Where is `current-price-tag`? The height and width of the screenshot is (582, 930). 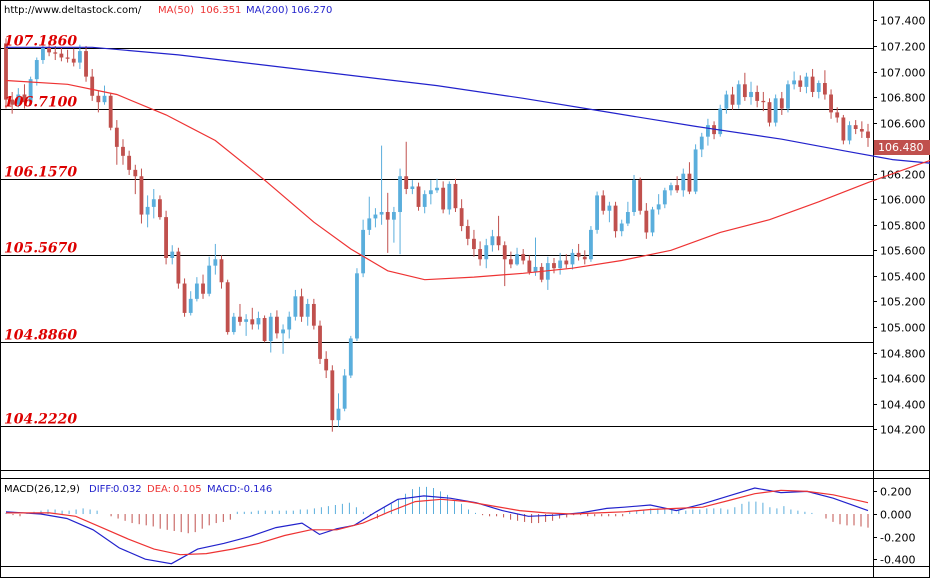 current-price-tag is located at coordinates (902, 147).